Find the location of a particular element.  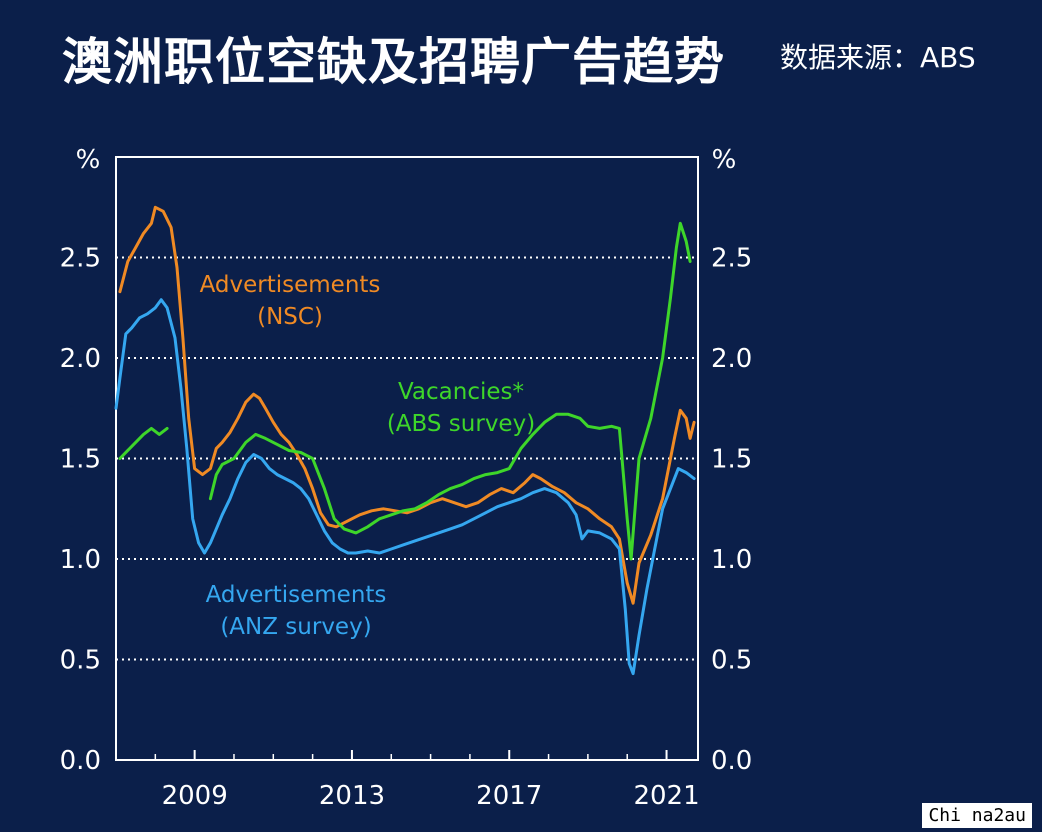

y-tick-label-right: 1.5 is located at coordinates (731, 460).